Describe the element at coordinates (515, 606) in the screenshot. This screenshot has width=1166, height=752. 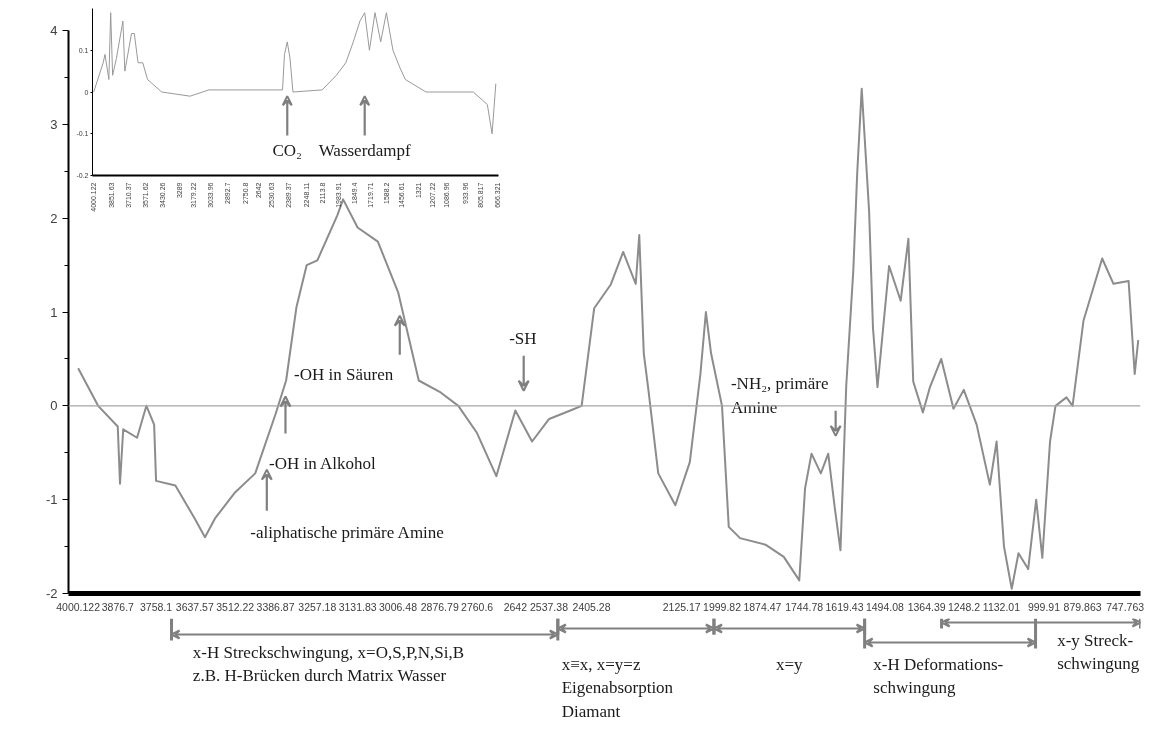
I see `x-tick-label: 2642` at that location.